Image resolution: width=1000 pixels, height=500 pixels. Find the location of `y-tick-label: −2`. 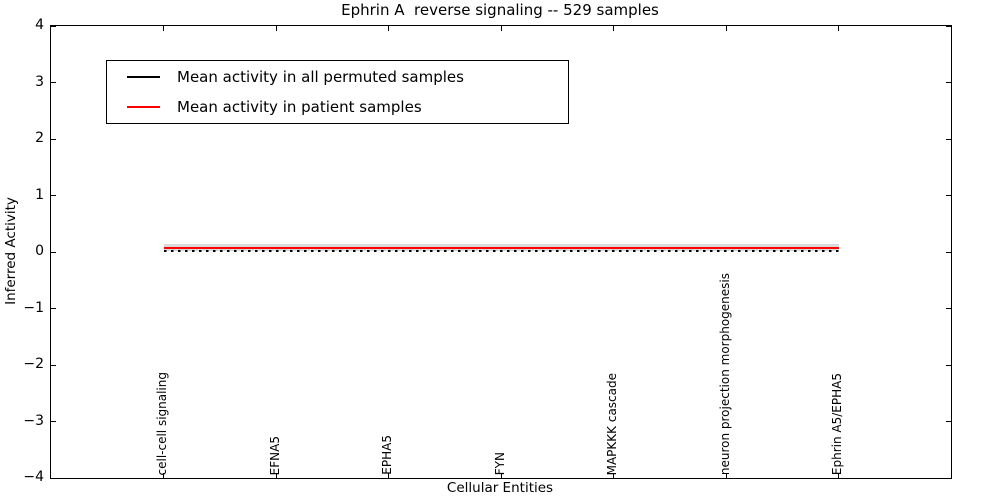

y-tick-label: −2 is located at coordinates (33, 364).